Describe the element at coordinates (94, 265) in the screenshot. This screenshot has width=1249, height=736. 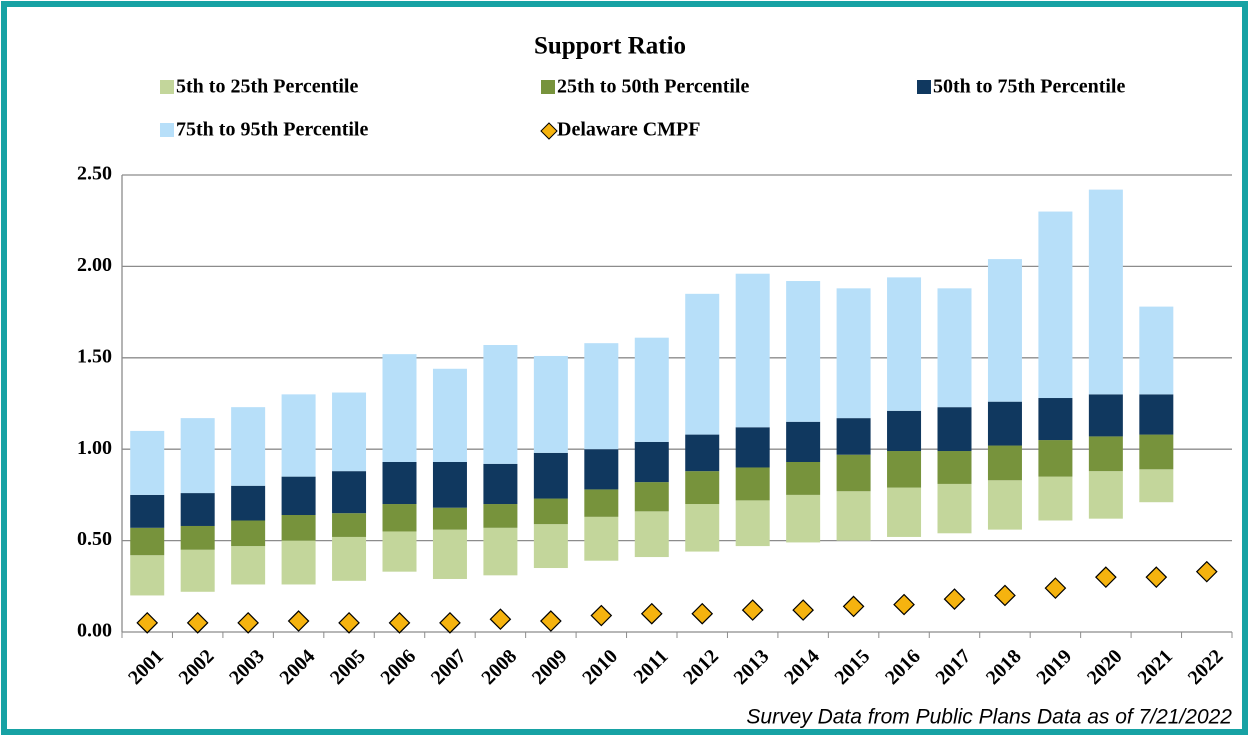
I see `y-tick-label: 2.00` at that location.